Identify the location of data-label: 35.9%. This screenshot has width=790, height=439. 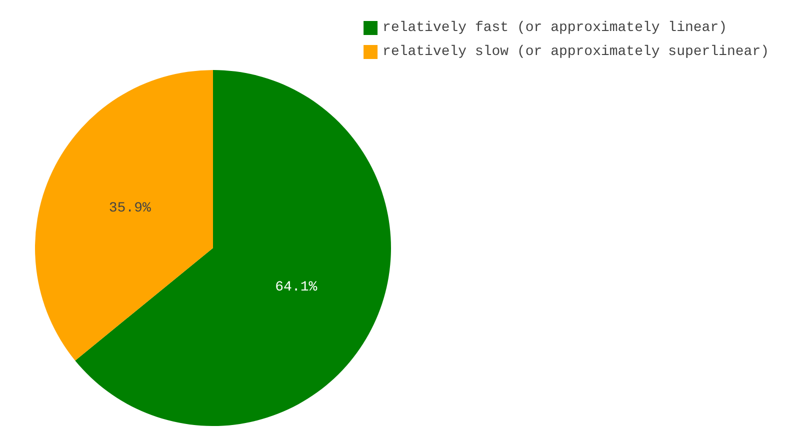
(130, 208).